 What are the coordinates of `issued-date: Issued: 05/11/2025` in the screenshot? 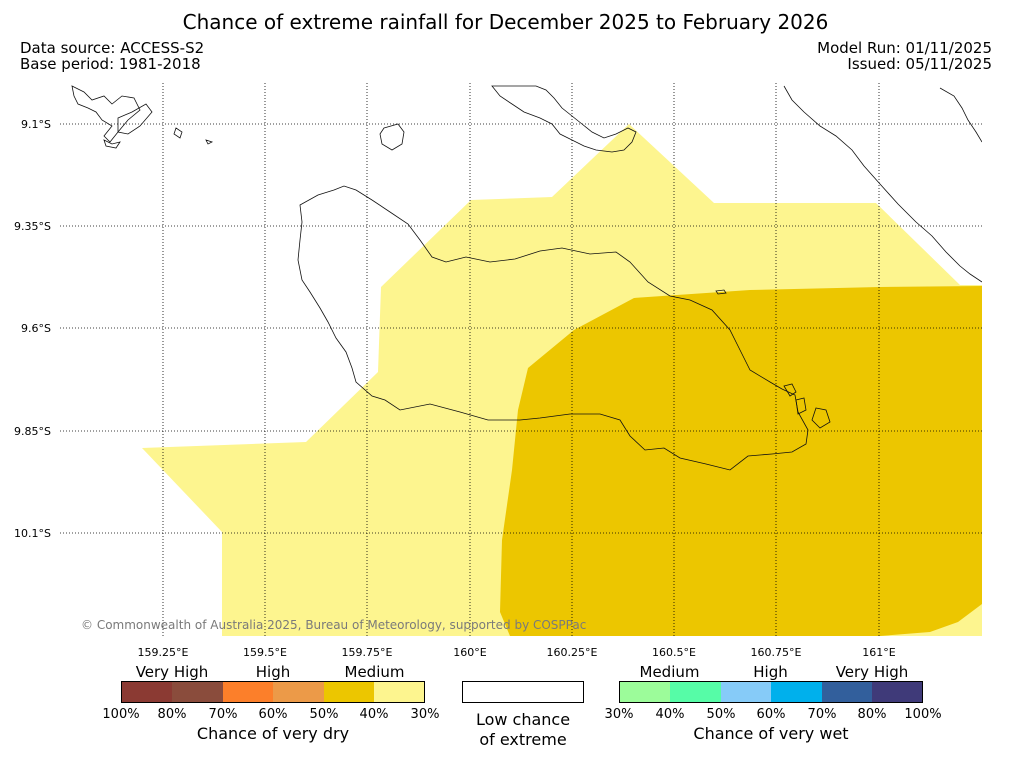 It's located at (919, 64).